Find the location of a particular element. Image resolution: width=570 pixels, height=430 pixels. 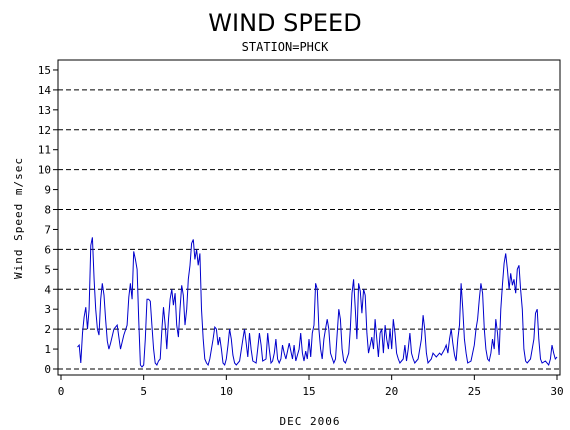

y-tick-label: 1 is located at coordinates (47, 349).